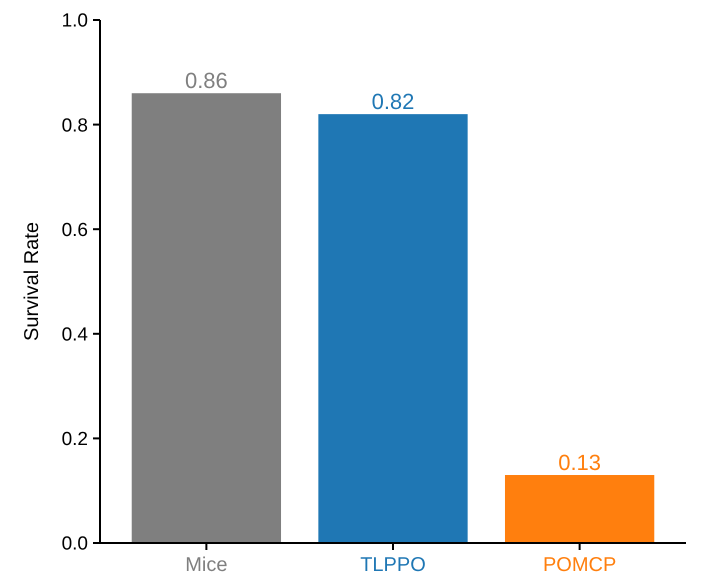  What do you see at coordinates (393, 565) in the screenshot?
I see `x-tick-label: TLPPO` at bounding box center [393, 565].